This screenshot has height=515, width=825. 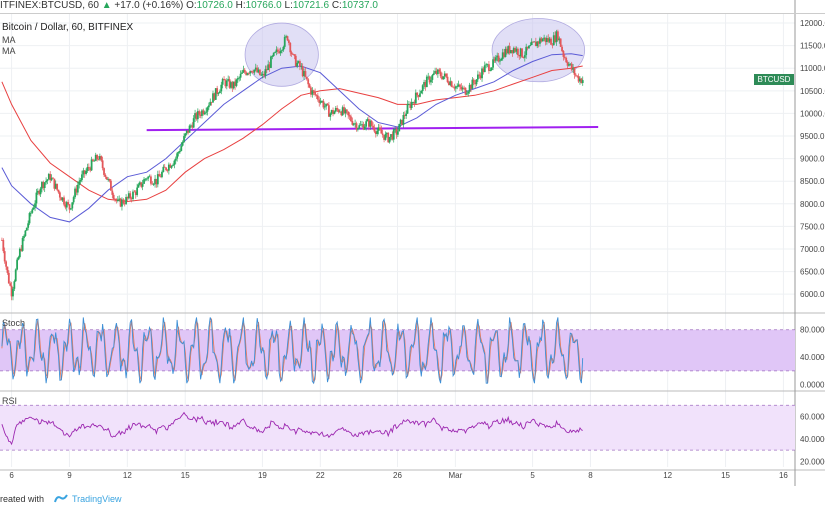 I want to click on legend-ma-1: MA, so click(x=9, y=40).